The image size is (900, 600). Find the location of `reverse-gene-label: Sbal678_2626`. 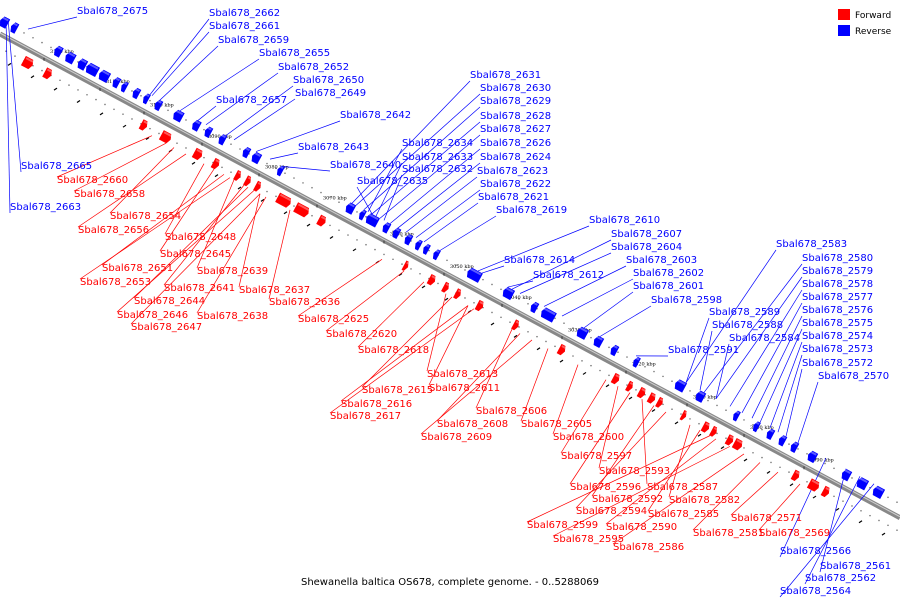

reverse-gene-label: Sbal678_2626 is located at coordinates (515, 143).